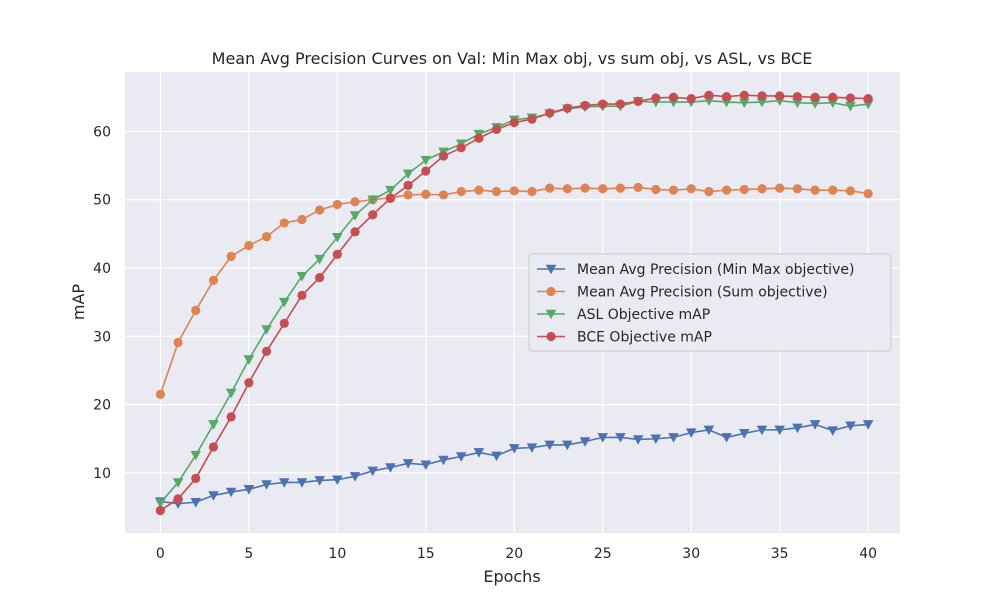 This screenshot has height=600, width=1000. Describe the element at coordinates (337, 554) in the screenshot. I see `x-tick-label: 10` at that location.